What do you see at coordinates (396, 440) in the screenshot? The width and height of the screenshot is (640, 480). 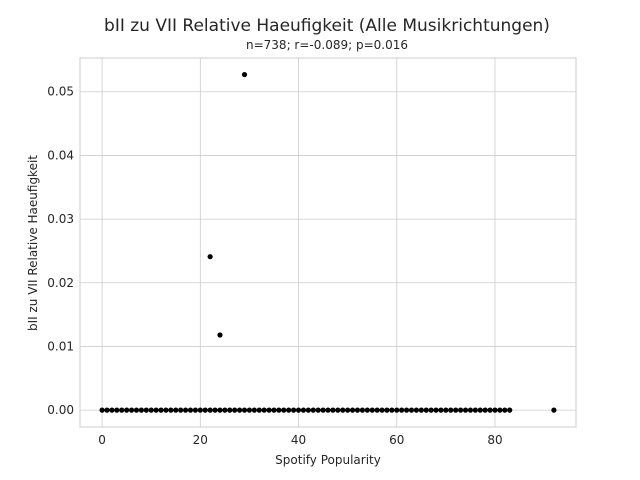 I see `x-tick-label: 60` at bounding box center [396, 440].